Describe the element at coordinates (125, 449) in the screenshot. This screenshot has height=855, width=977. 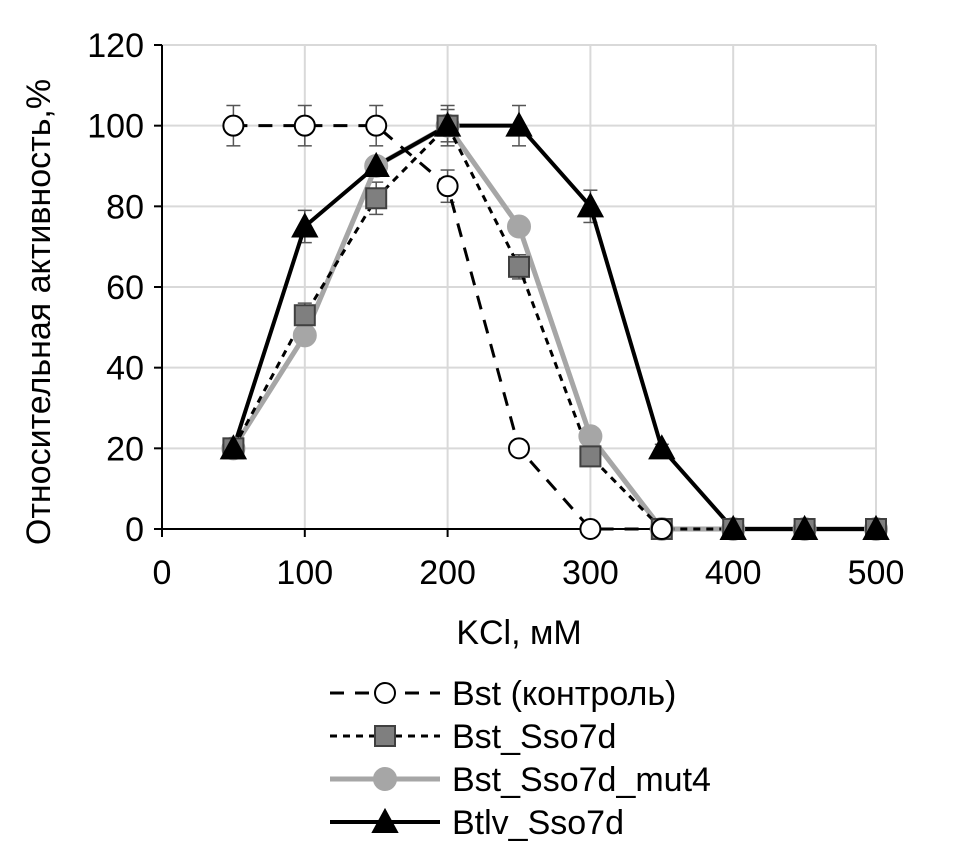
I see `y-tick-label: 20` at that location.